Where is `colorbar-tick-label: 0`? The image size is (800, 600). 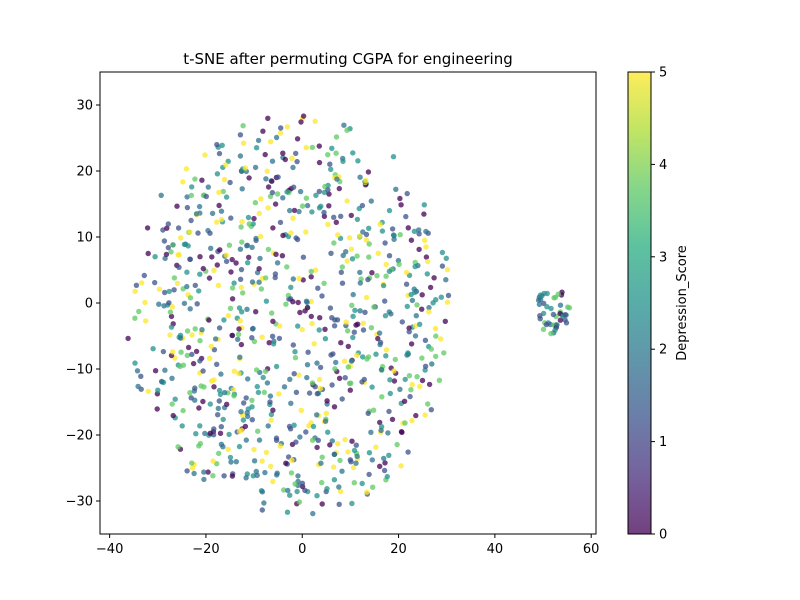 colorbar-tick-label: 0 is located at coordinates (663, 535).